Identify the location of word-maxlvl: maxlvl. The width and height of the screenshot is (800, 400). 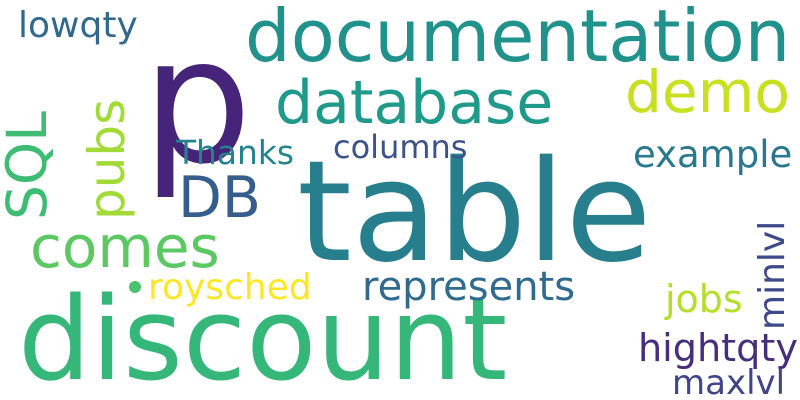
(729, 381).